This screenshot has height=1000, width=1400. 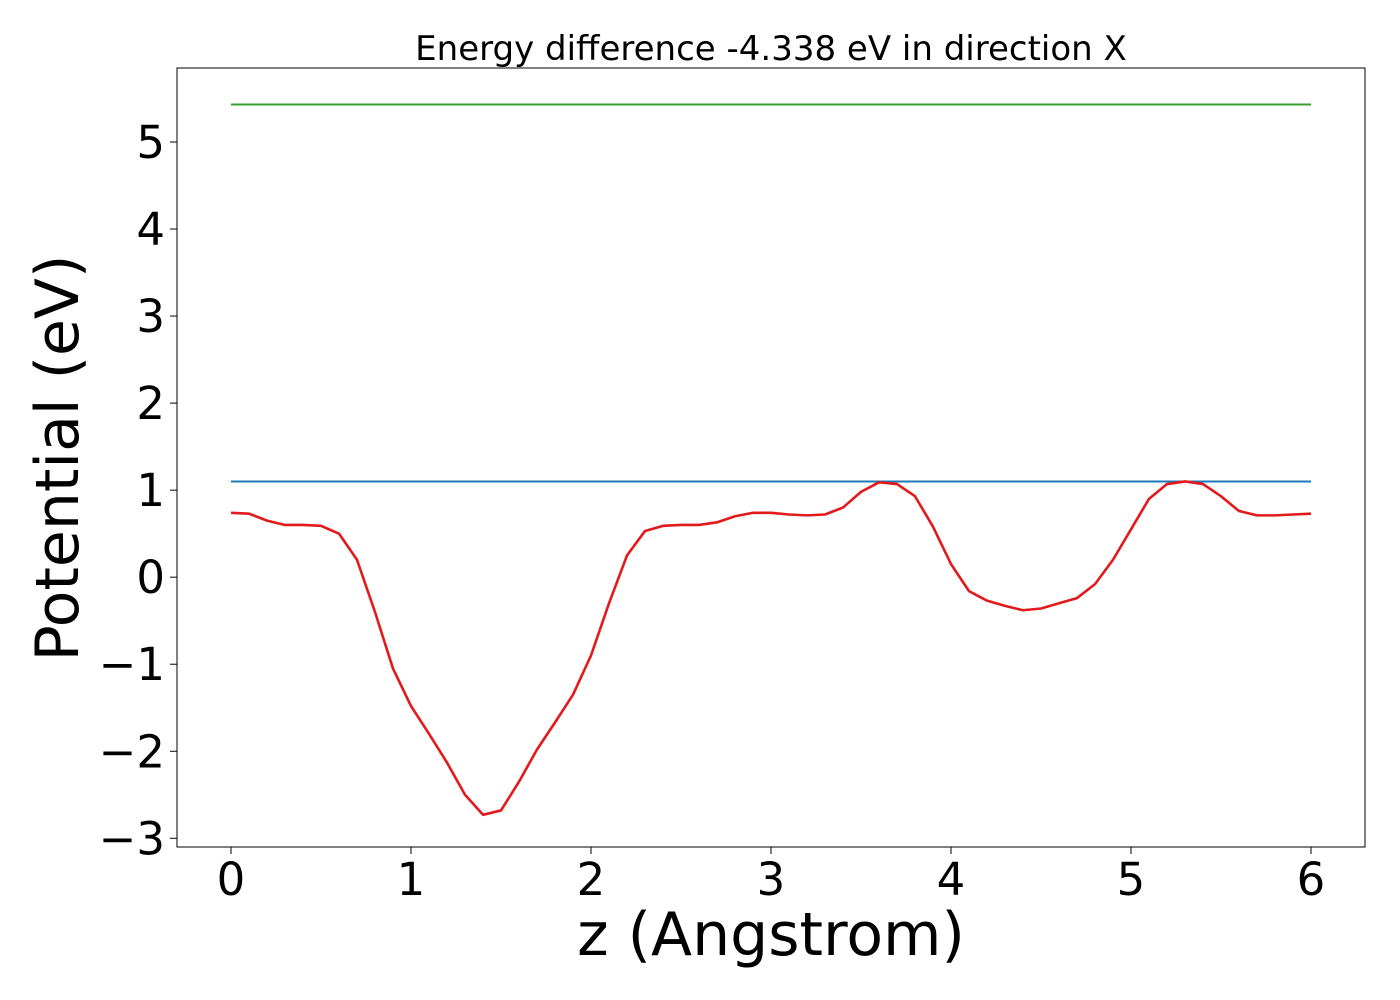 I want to click on y-axis-ticks: −3 −2 −1 0 1 2 3 4 5, so click(x=138, y=490).